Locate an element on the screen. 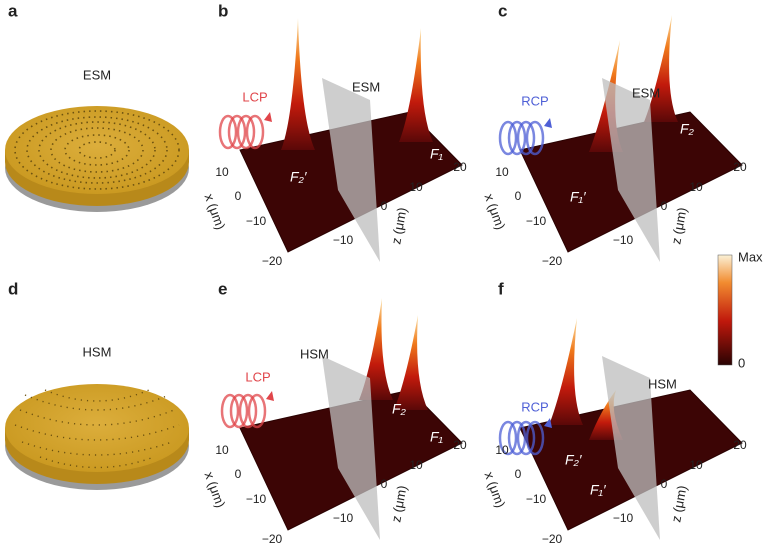 Image resolution: width=763 pixels, height=557 pixels. panel-letter: f is located at coordinates (501, 288).